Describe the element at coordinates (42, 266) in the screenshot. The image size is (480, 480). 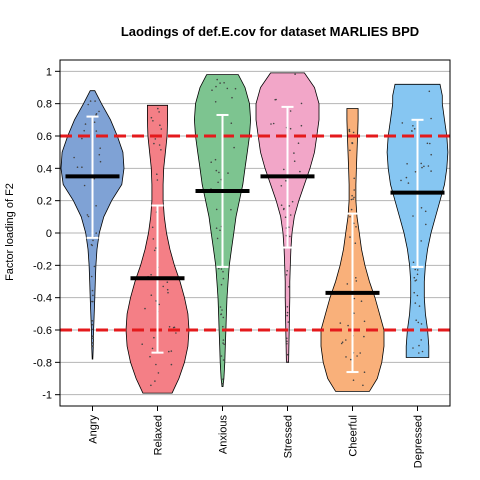
I see `y-tick-label: -0.2` at that location.